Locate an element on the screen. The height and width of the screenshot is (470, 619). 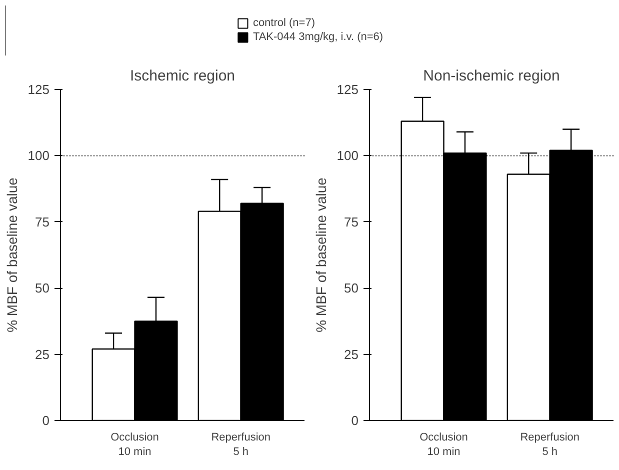
chart-title: Ischemic region is located at coordinates (183, 76).